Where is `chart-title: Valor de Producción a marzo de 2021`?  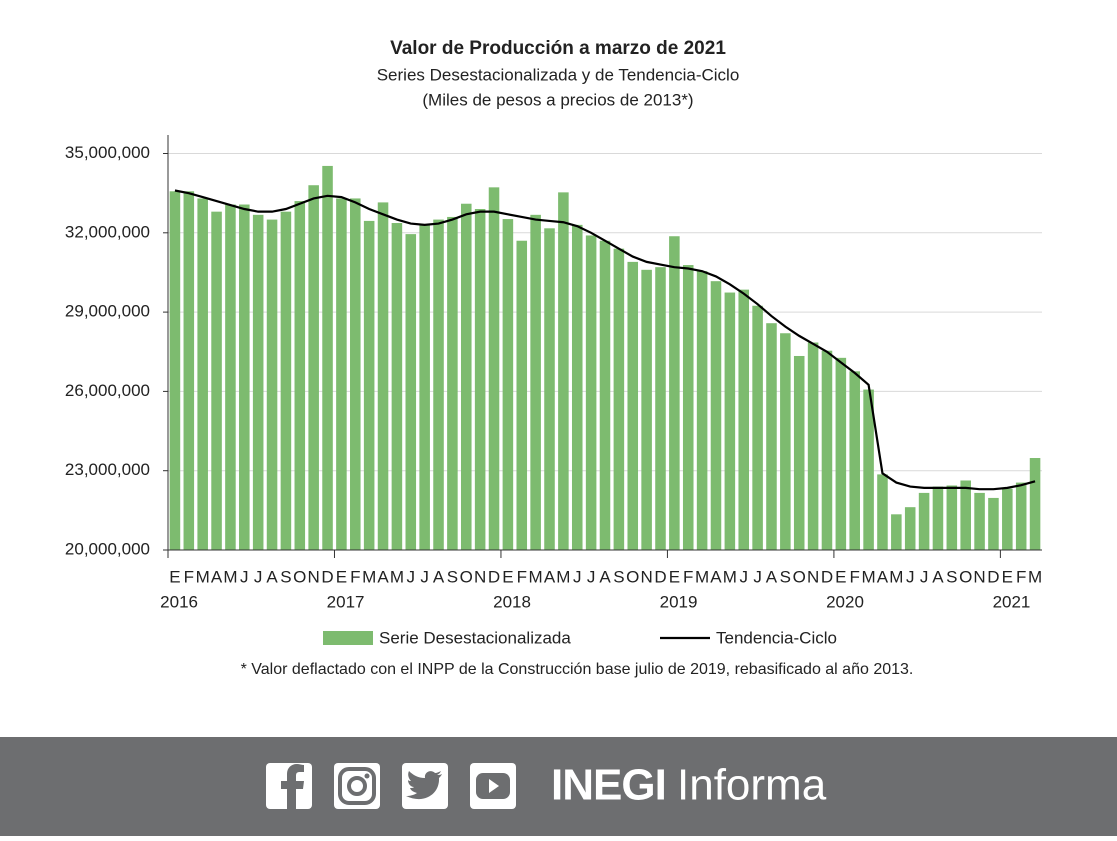
chart-title: Valor de Producción a marzo de 2021 is located at coordinates (558, 48).